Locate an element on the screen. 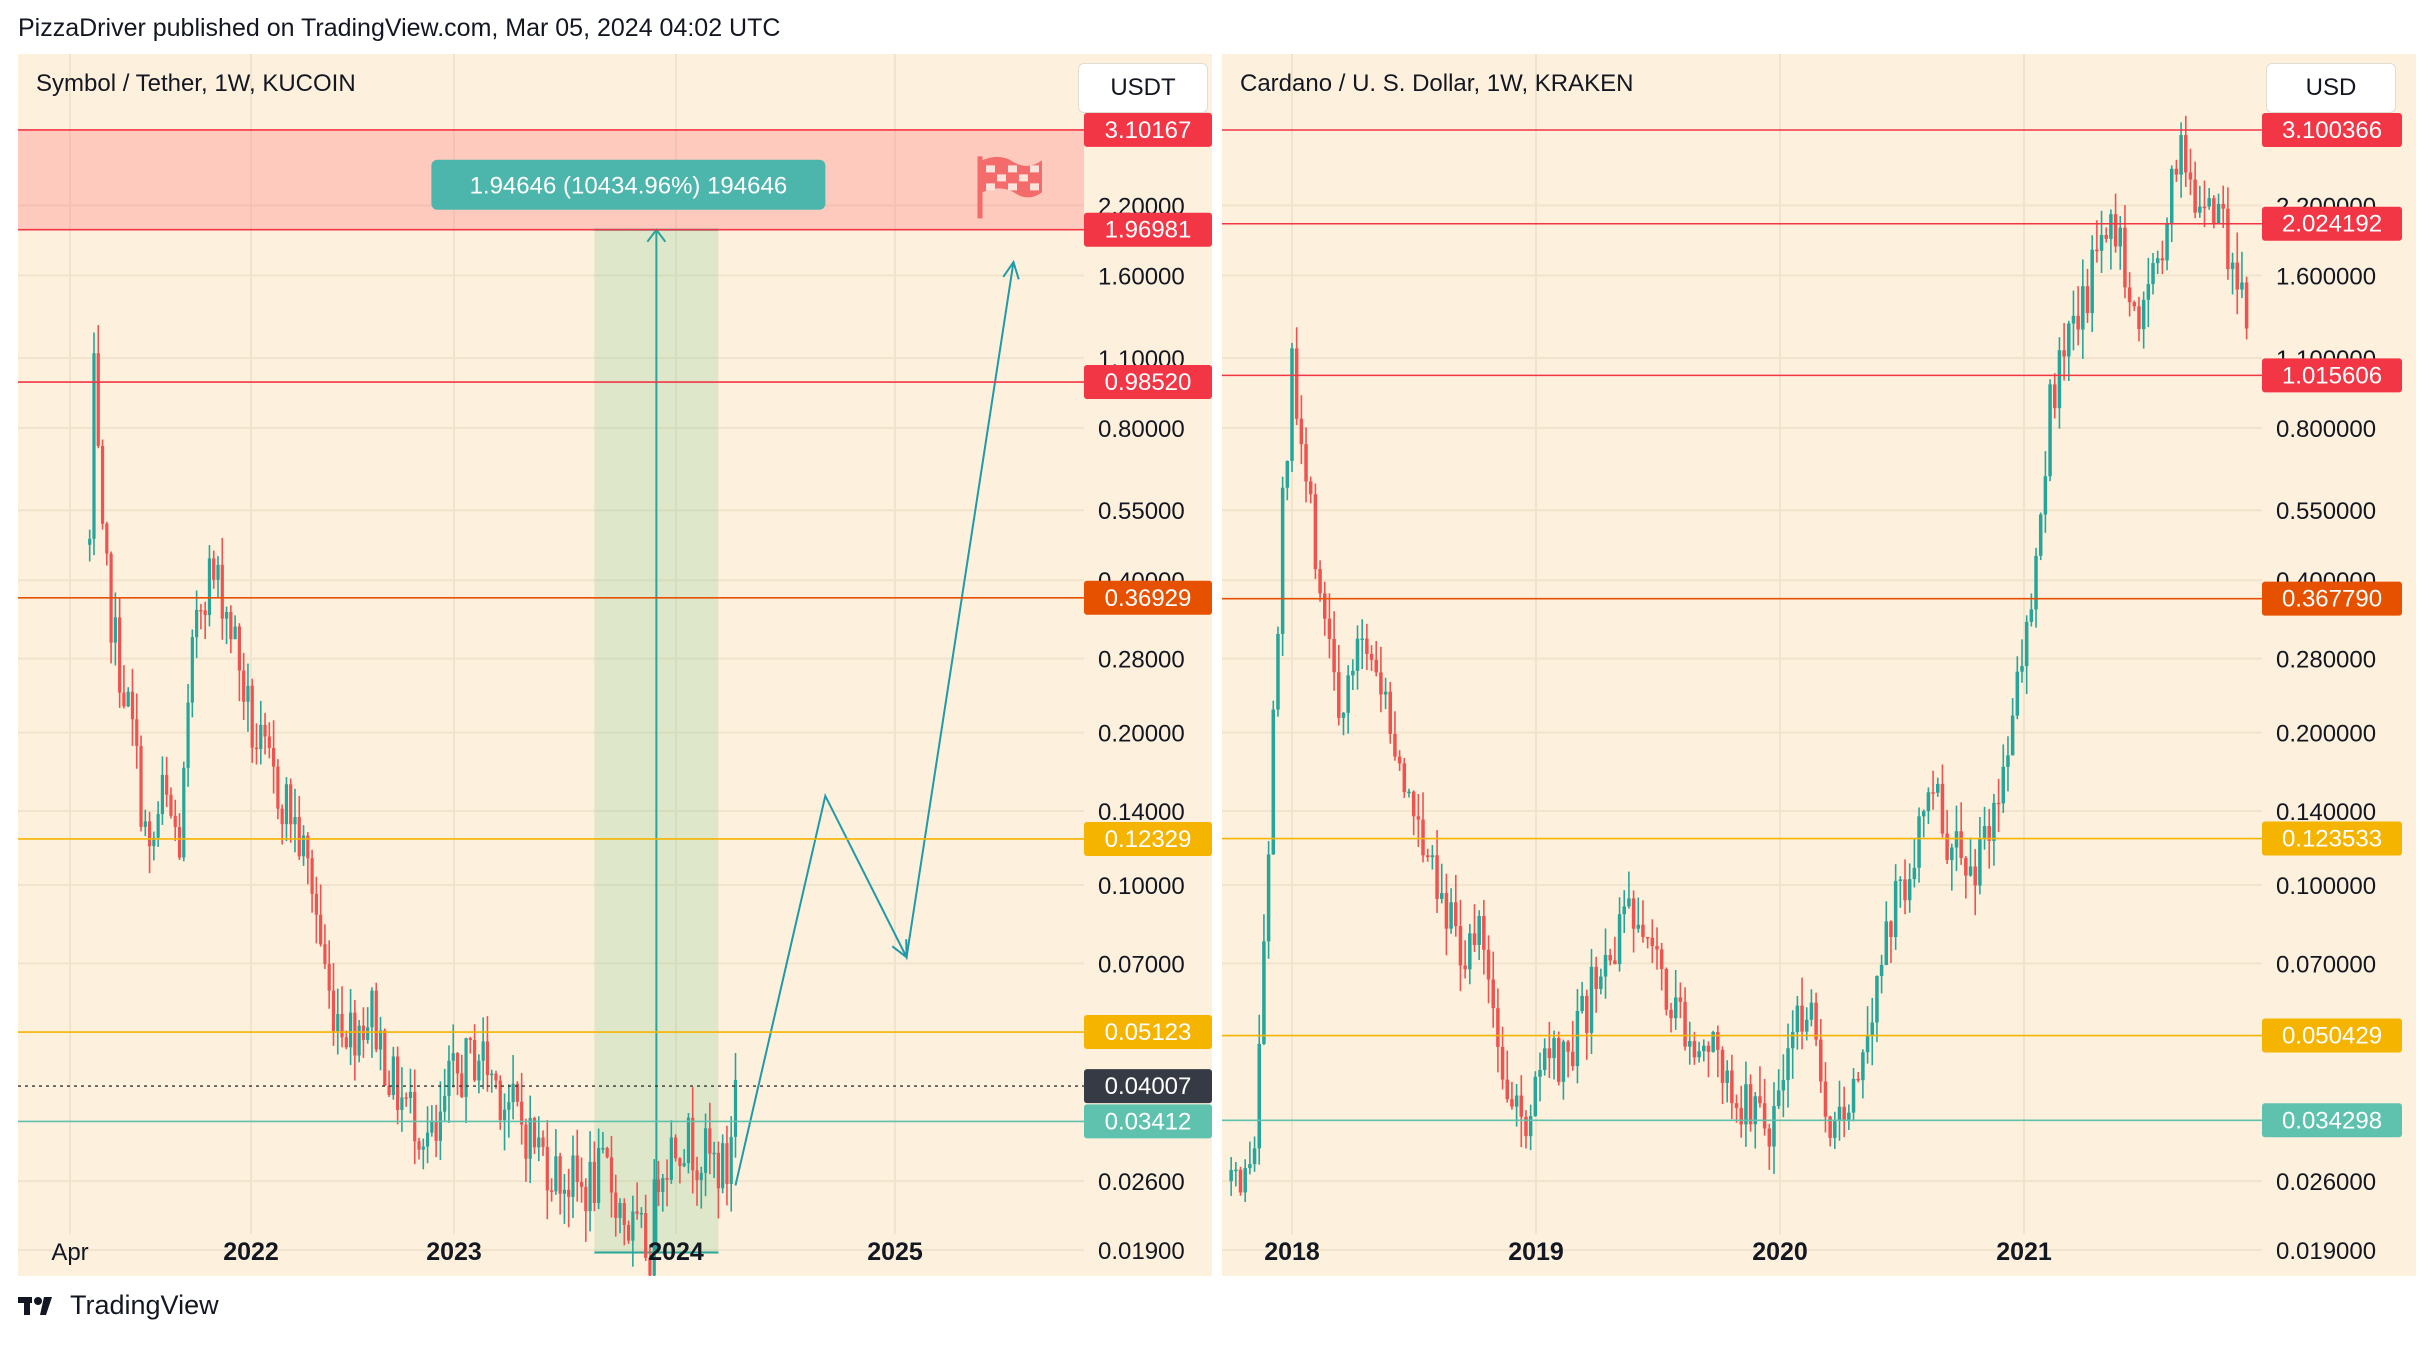 The image size is (2428, 1346). currency-selector-right: USD is located at coordinates (2331, 88).